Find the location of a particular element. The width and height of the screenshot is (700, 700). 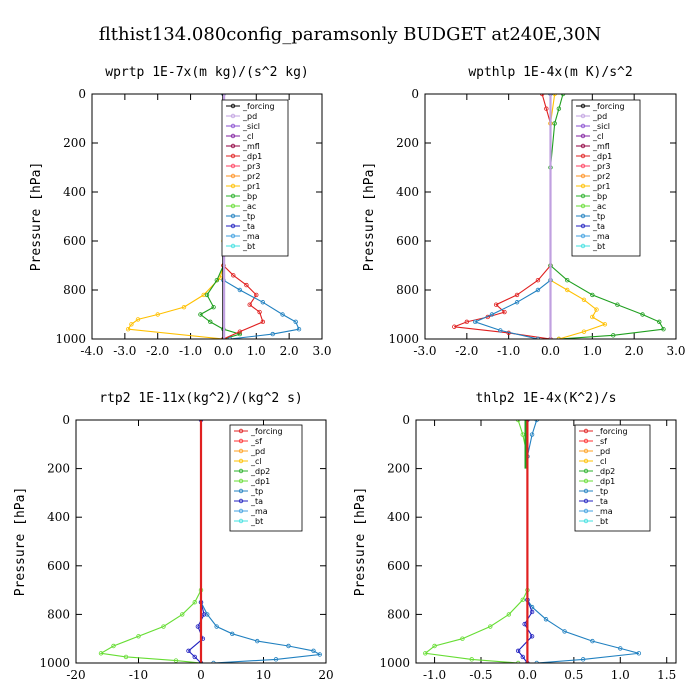

x-tick-label: 1.0 is located at coordinates (620, 675).